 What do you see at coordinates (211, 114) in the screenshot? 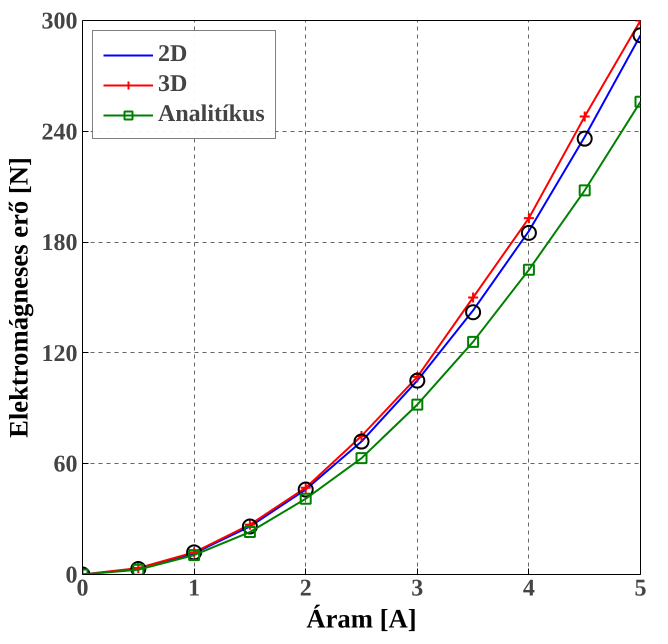
I see `legend-label: Analitíkus` at bounding box center [211, 114].